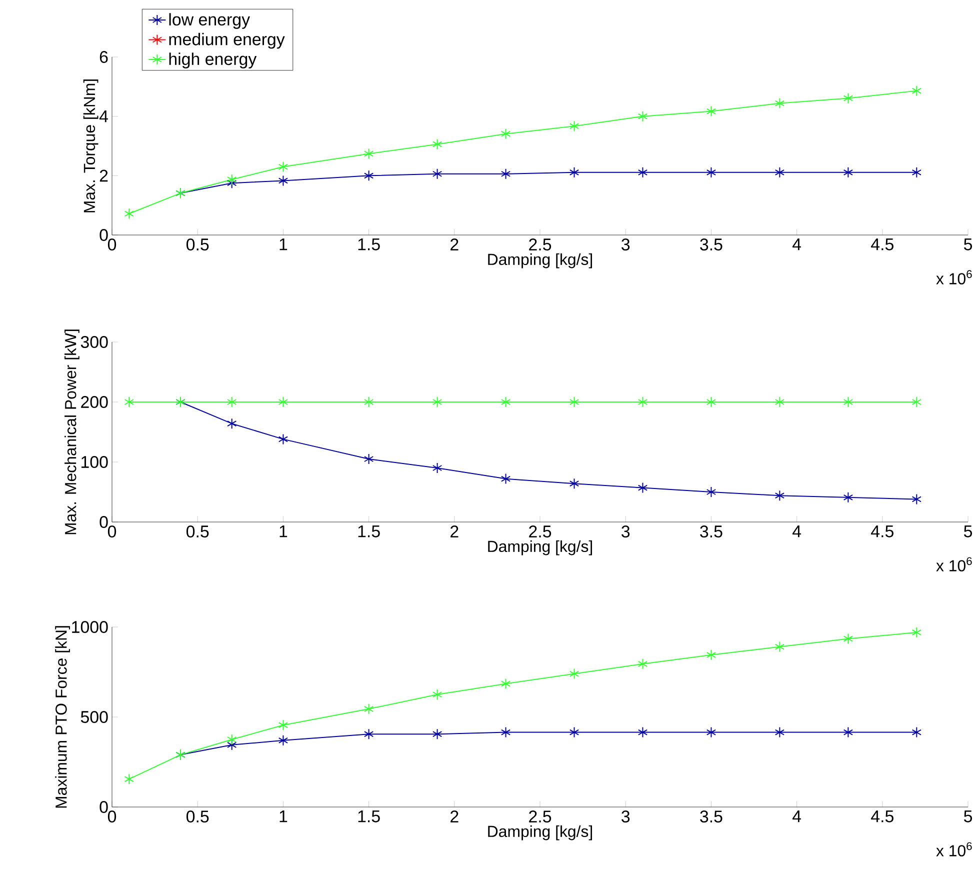 This screenshot has height=886, width=977. I want to click on legend-label: high energy, so click(213, 60).